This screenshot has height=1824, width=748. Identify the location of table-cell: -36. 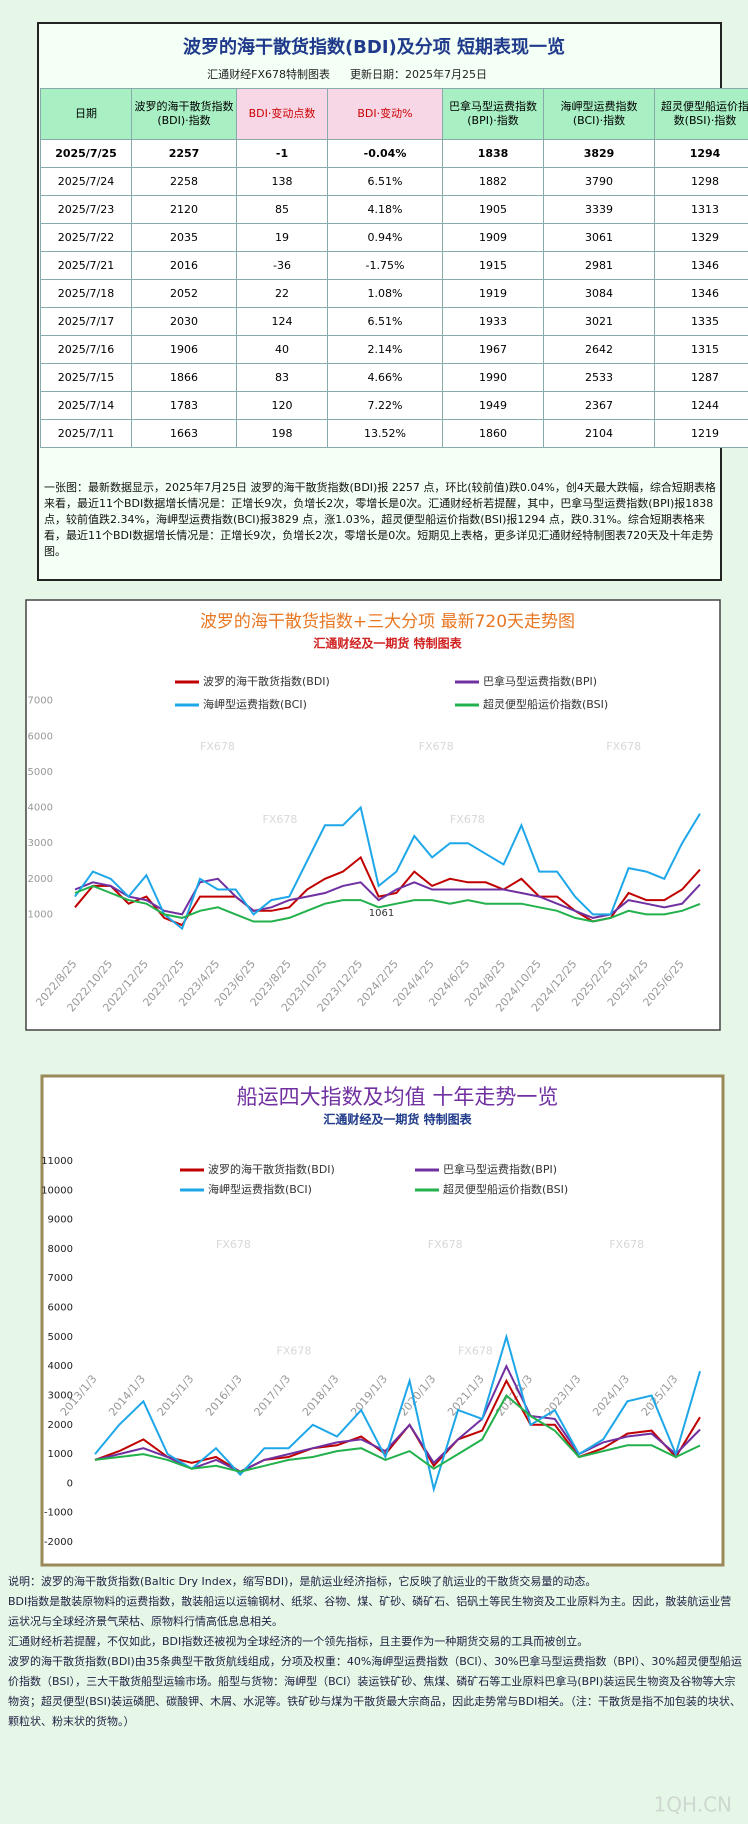
(282, 265).